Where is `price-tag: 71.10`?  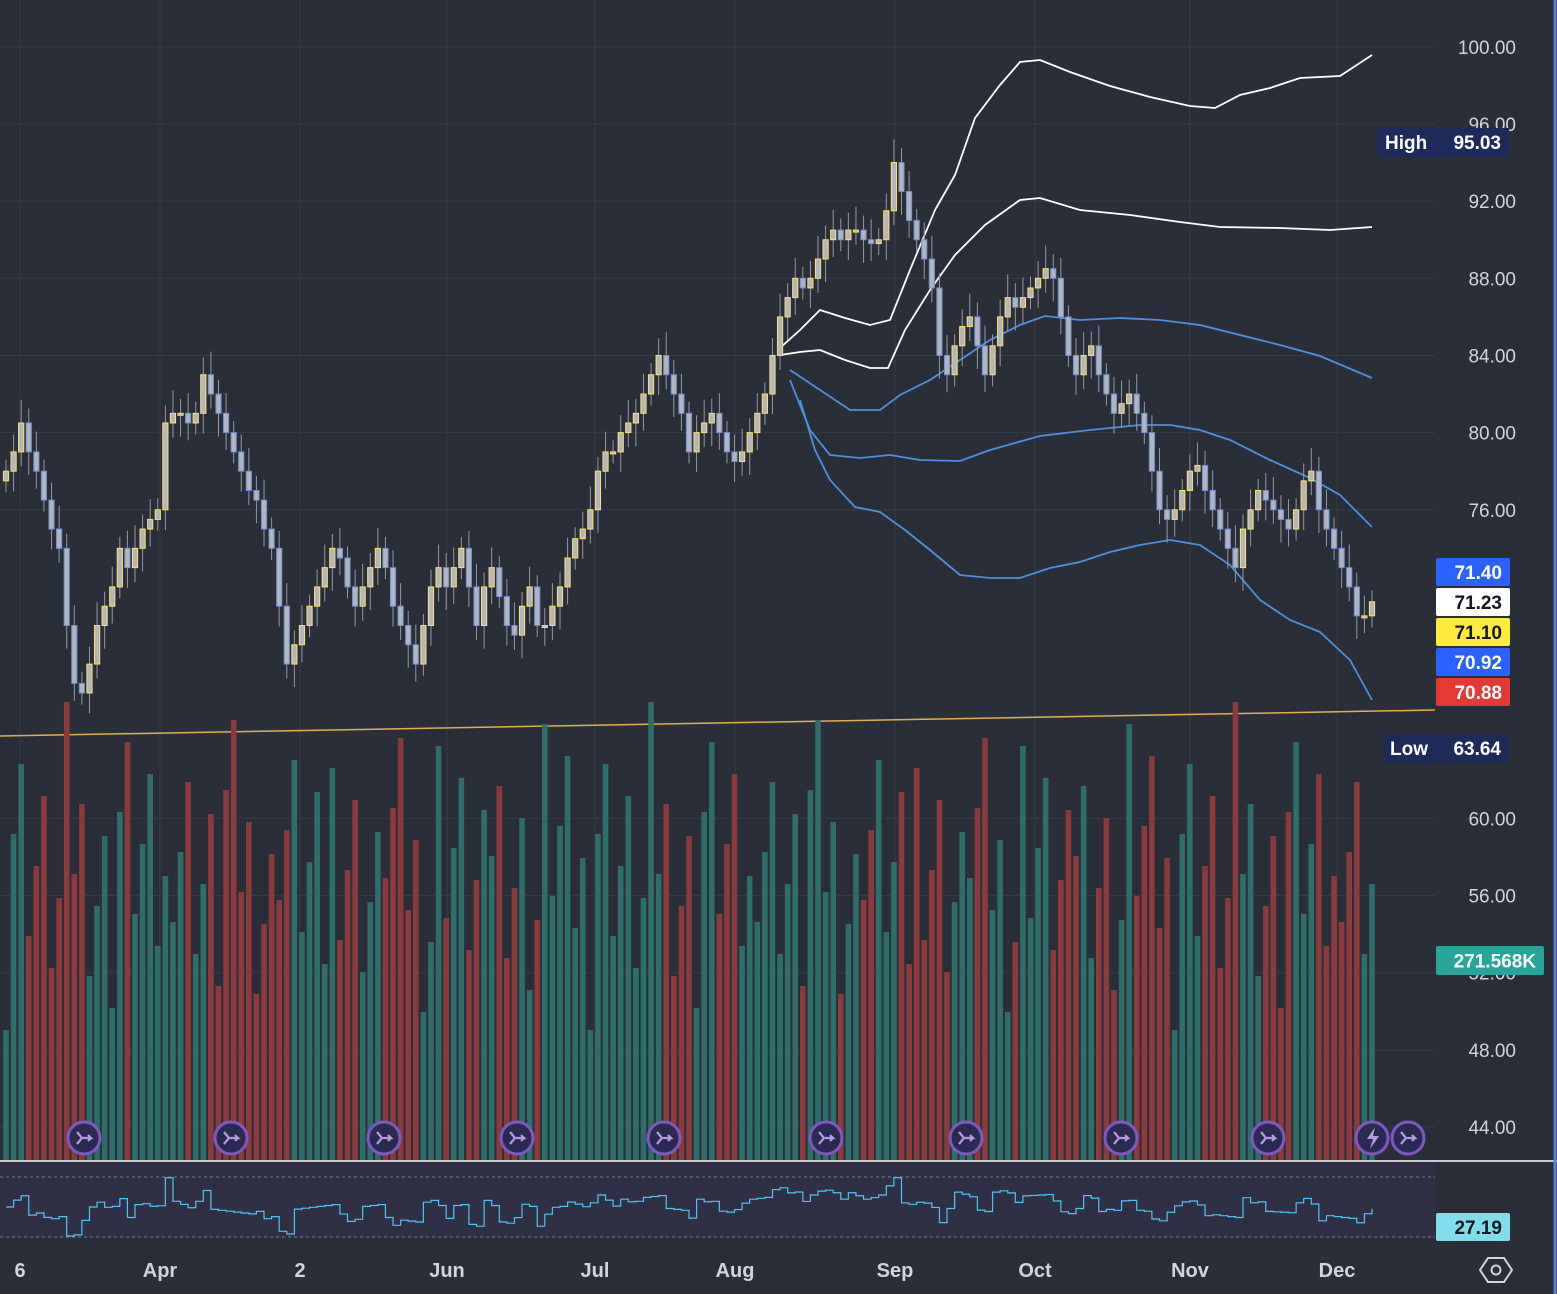 price-tag: 71.10 is located at coordinates (1478, 633).